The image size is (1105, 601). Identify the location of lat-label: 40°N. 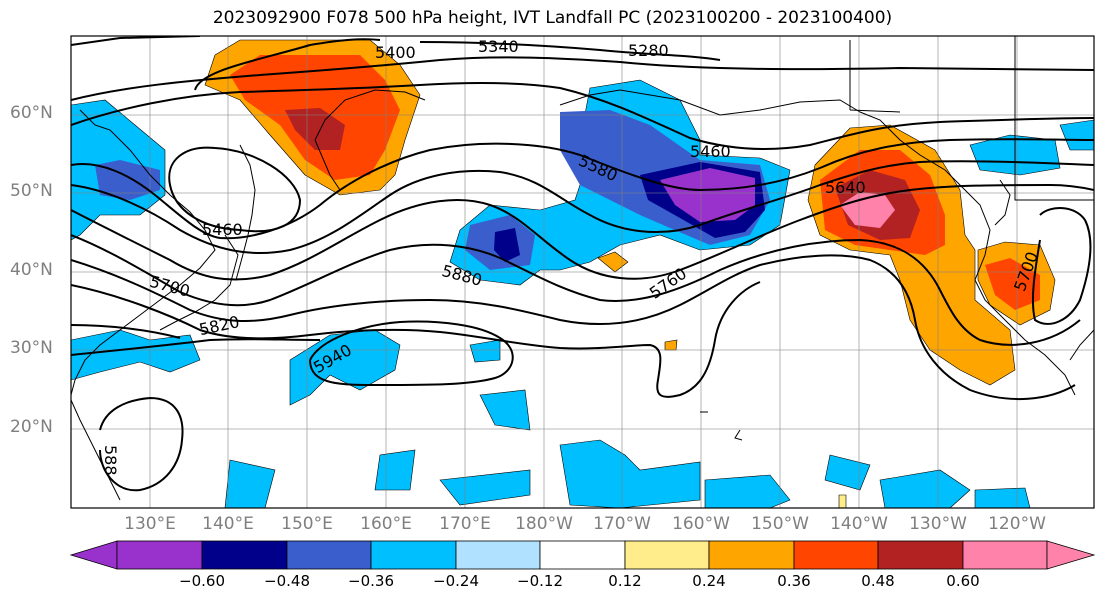
(31, 270).